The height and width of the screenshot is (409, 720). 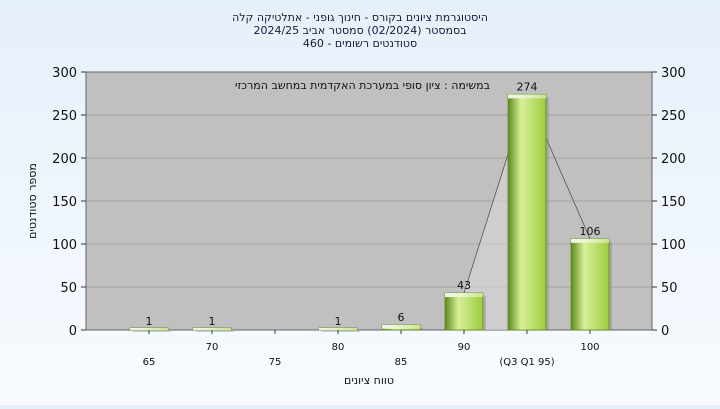 I want to click on x-tick-label: 90, so click(x=464, y=347).